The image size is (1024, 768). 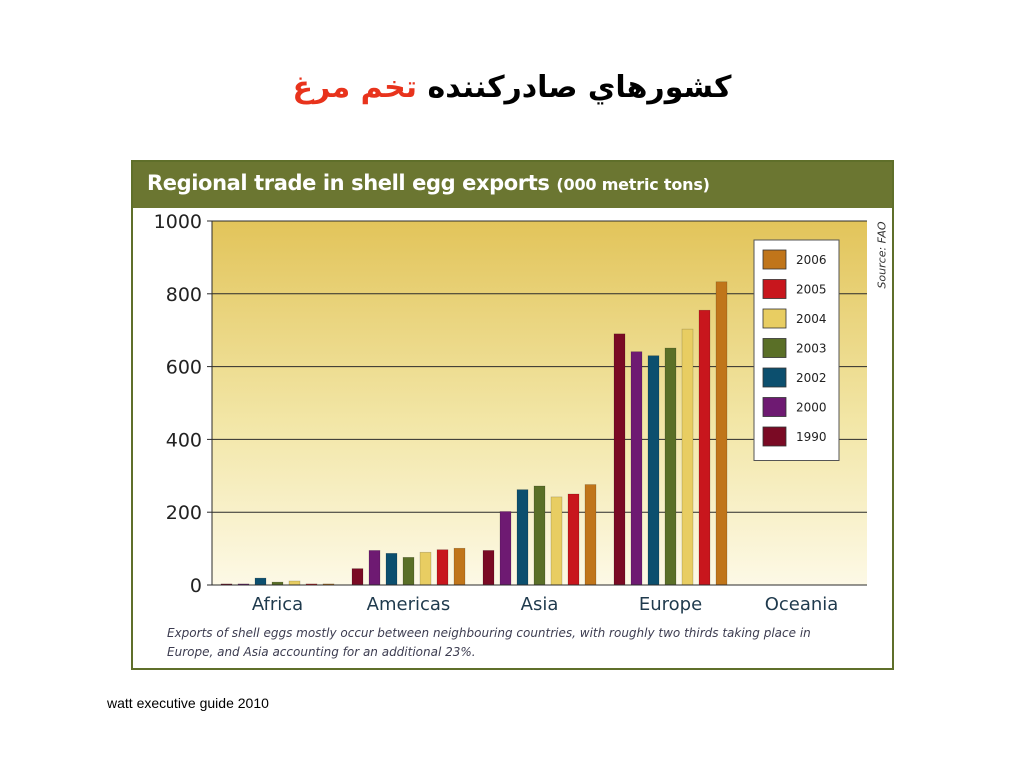 I want to click on source-note: Source: FAO, so click(x=882, y=255).